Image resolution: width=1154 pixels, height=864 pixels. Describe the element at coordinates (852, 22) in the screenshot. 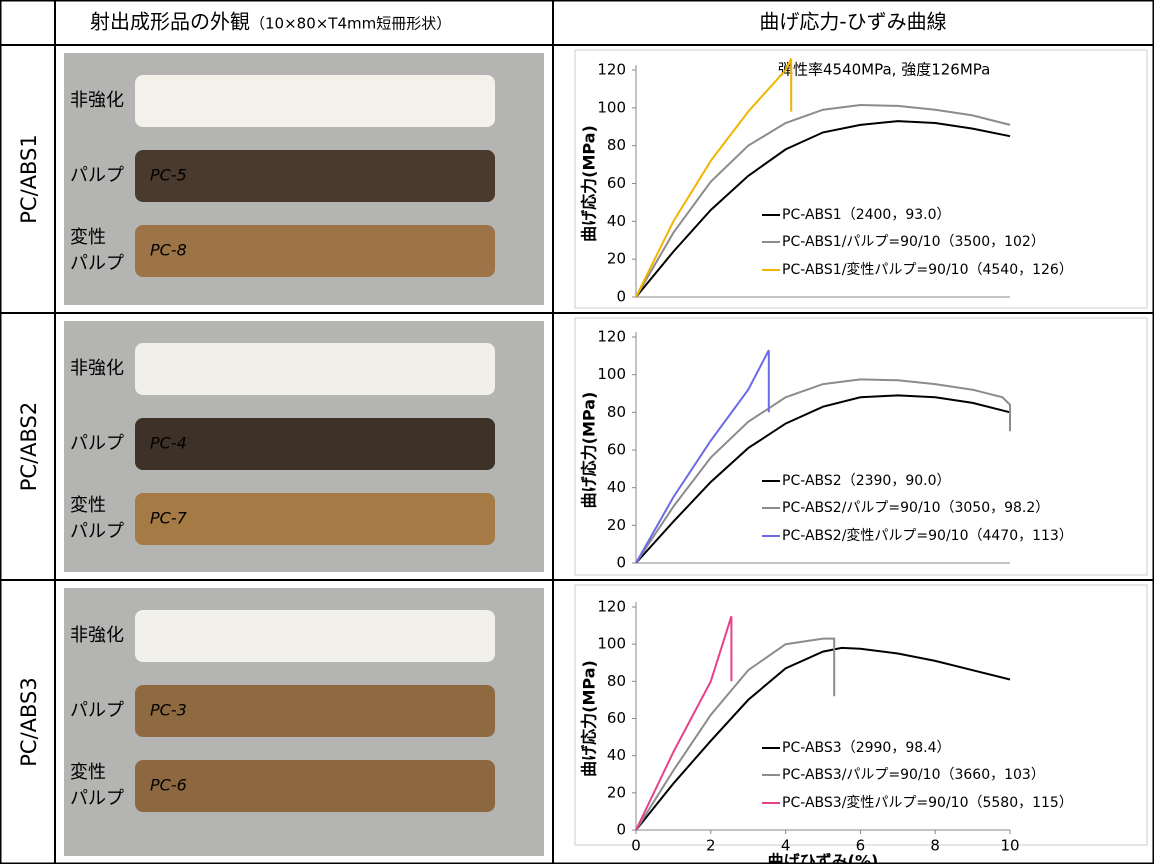

I see `header-right: 曲げ応力-ひずみ曲線` at that location.